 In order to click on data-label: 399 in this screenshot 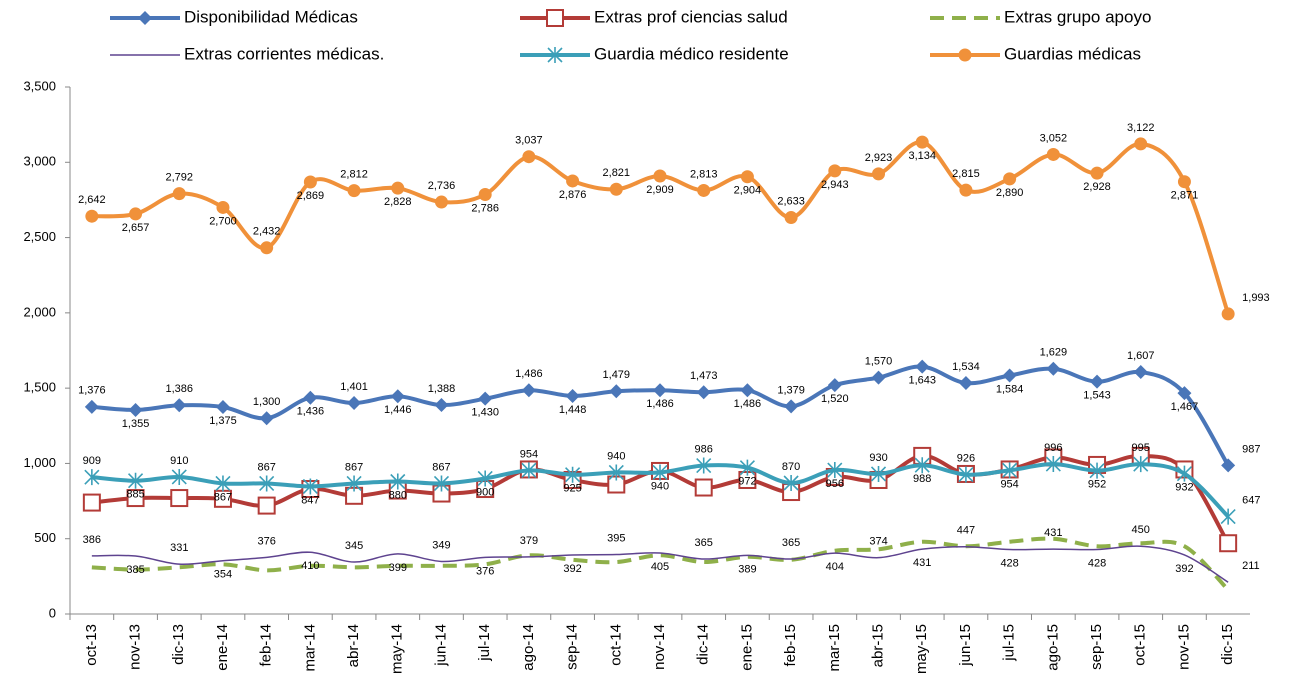, I will do `click(398, 568)`.